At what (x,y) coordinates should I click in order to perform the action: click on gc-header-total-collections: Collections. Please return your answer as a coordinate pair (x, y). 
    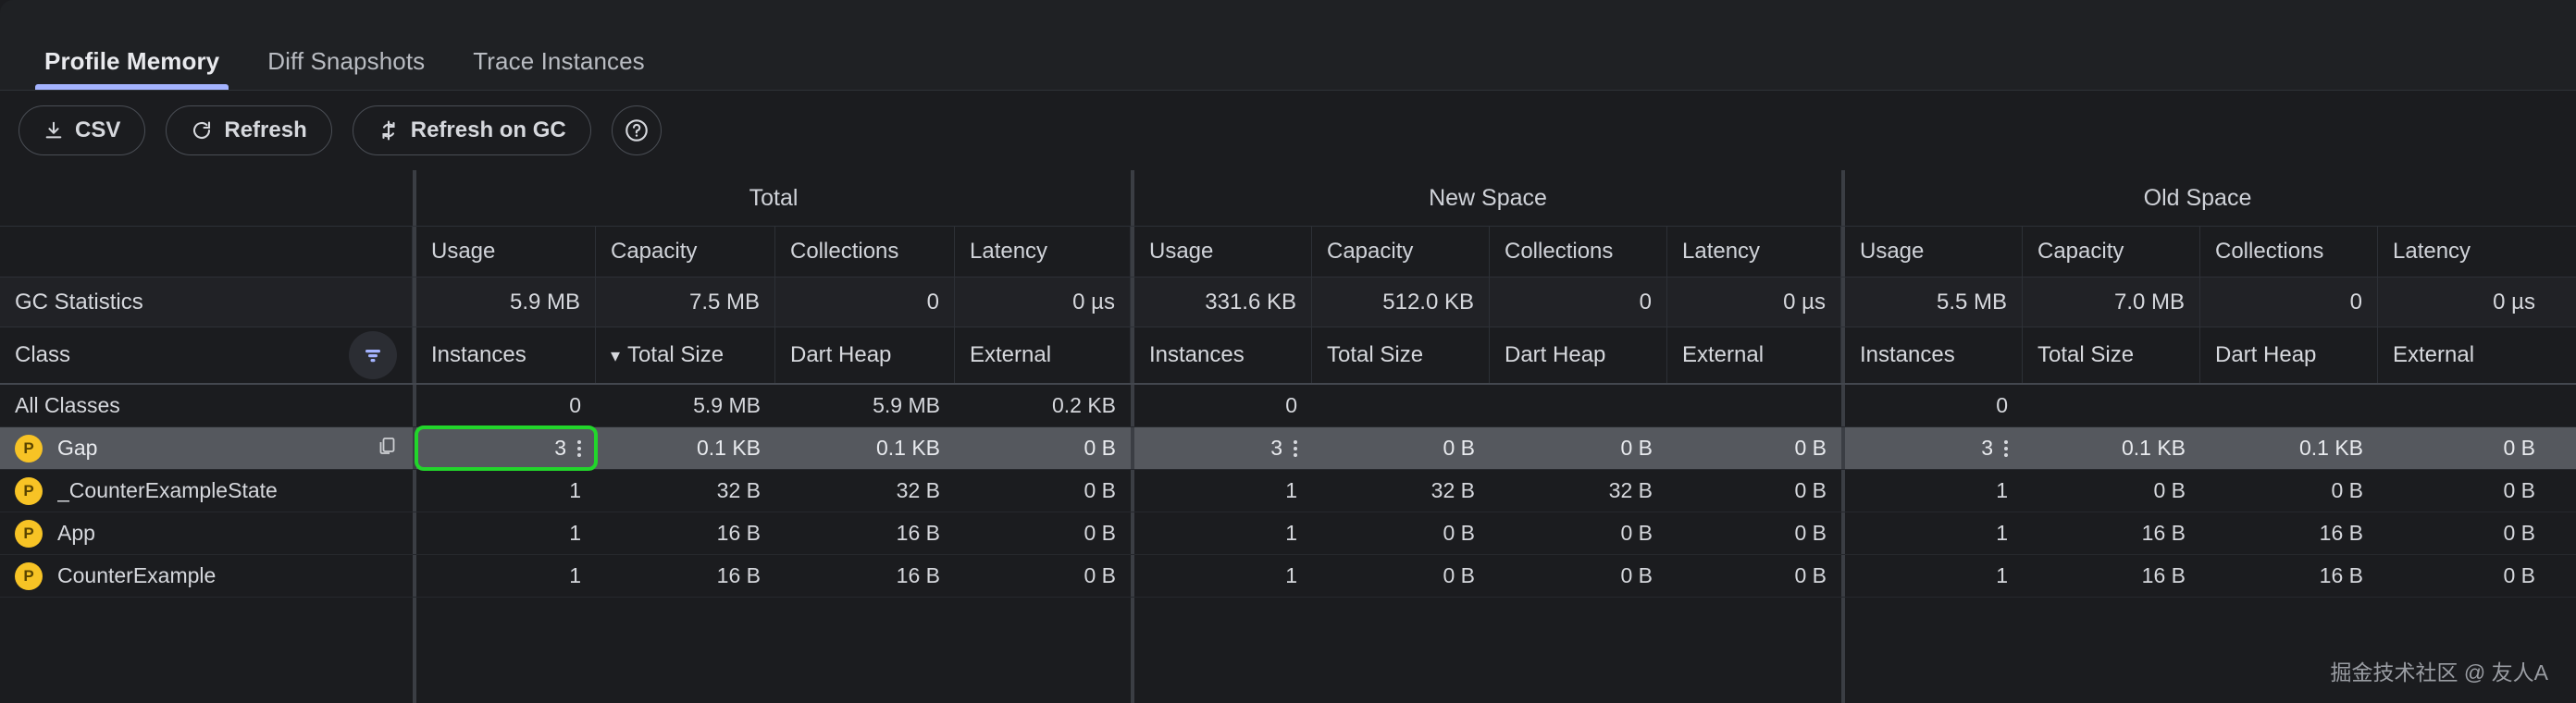
    Looking at the image, I should click on (865, 252).